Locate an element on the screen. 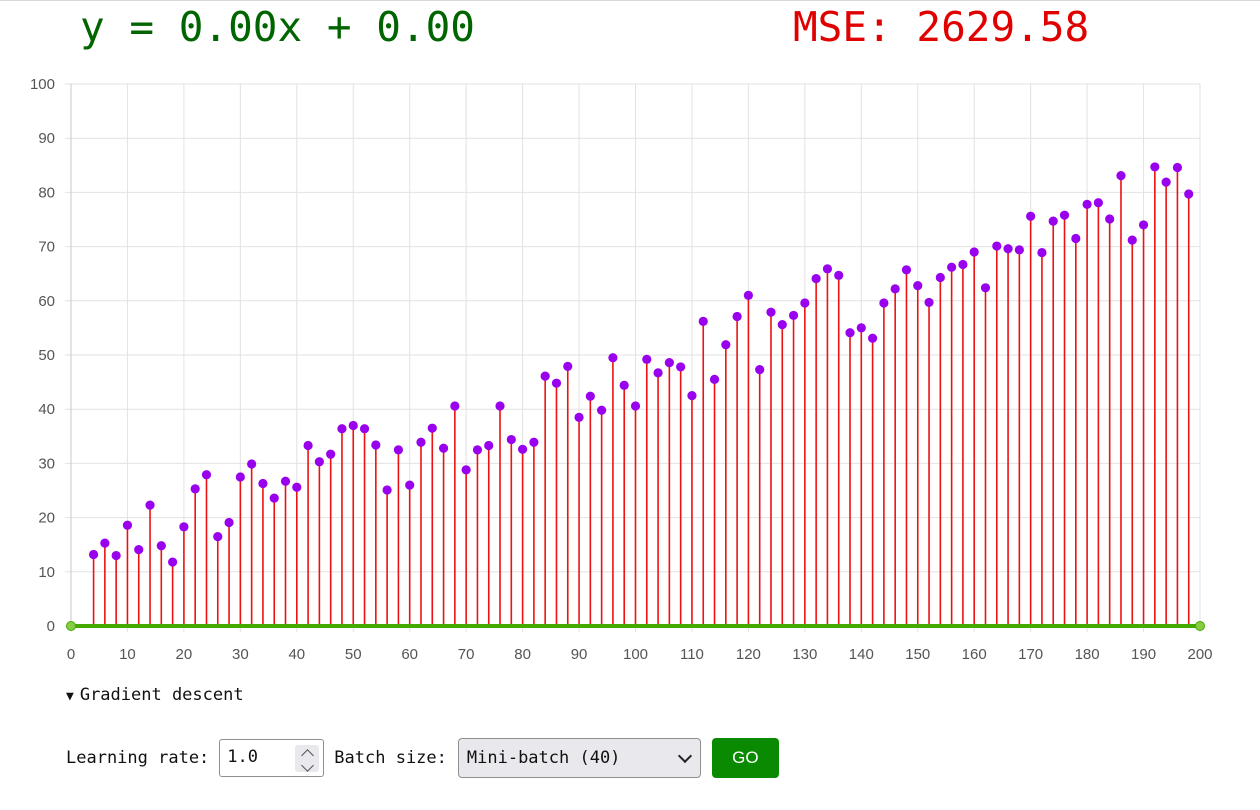 The image size is (1260, 810). spinner-arrows-icon is located at coordinates (307, 758).